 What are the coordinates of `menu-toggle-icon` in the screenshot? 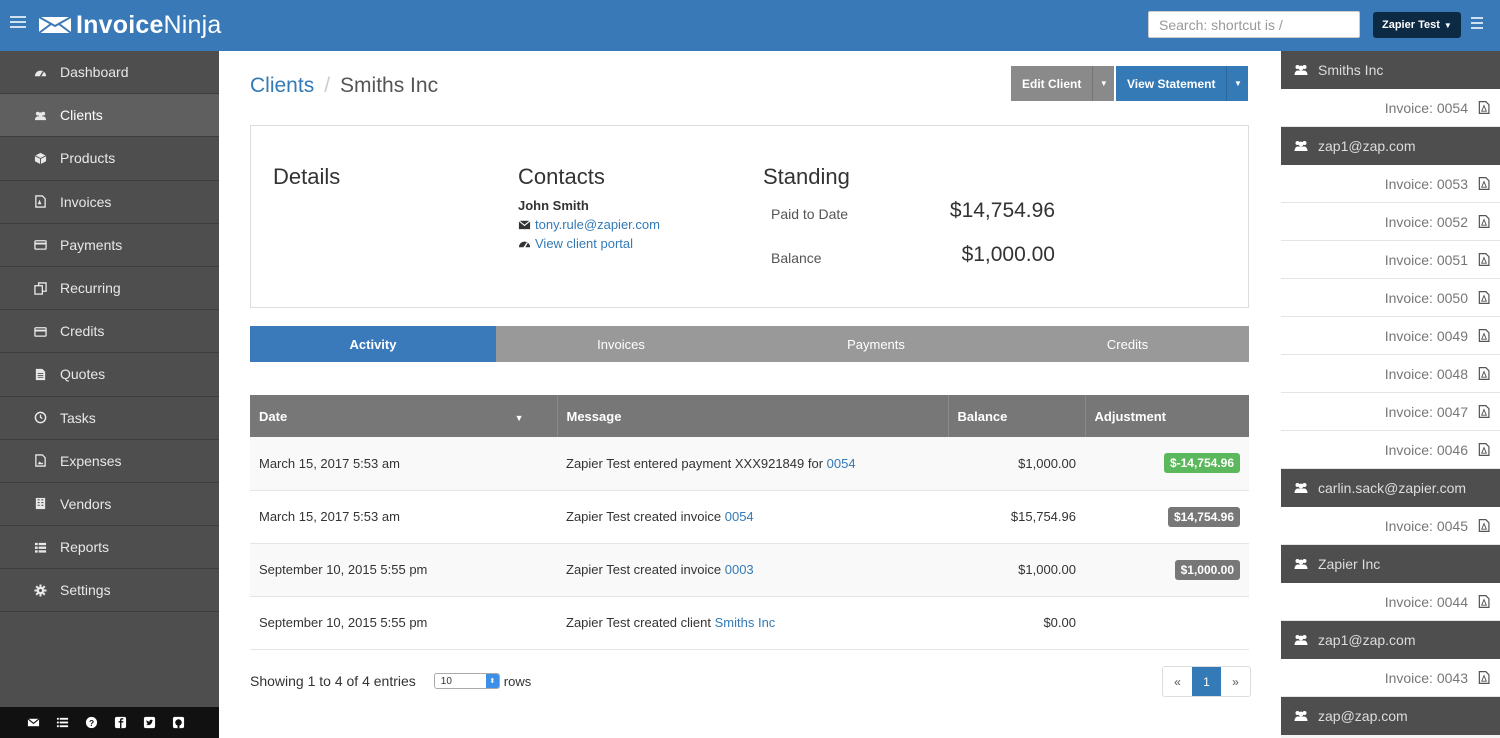 It's located at (18, 23).